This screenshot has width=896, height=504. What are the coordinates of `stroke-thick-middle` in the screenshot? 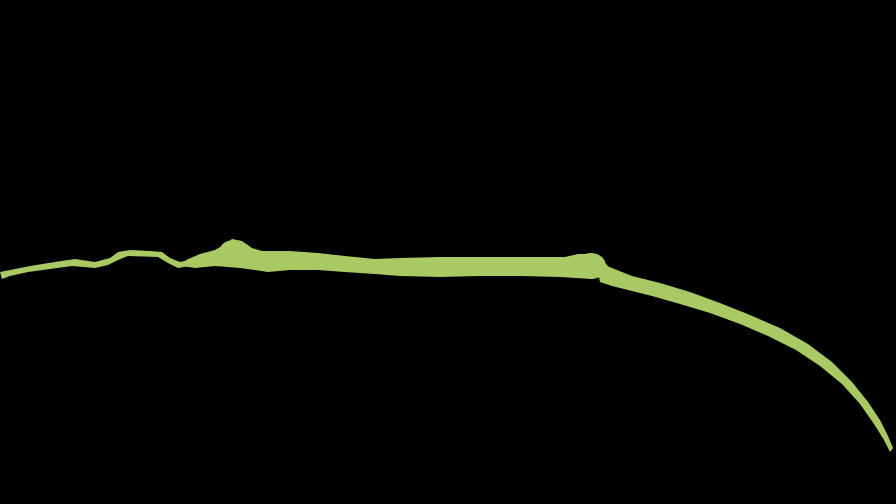 It's located at (396, 259).